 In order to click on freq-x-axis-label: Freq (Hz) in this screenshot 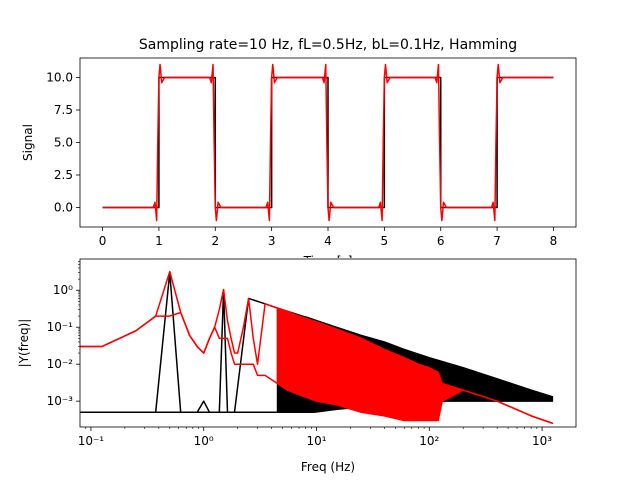, I will do `click(328, 467)`.